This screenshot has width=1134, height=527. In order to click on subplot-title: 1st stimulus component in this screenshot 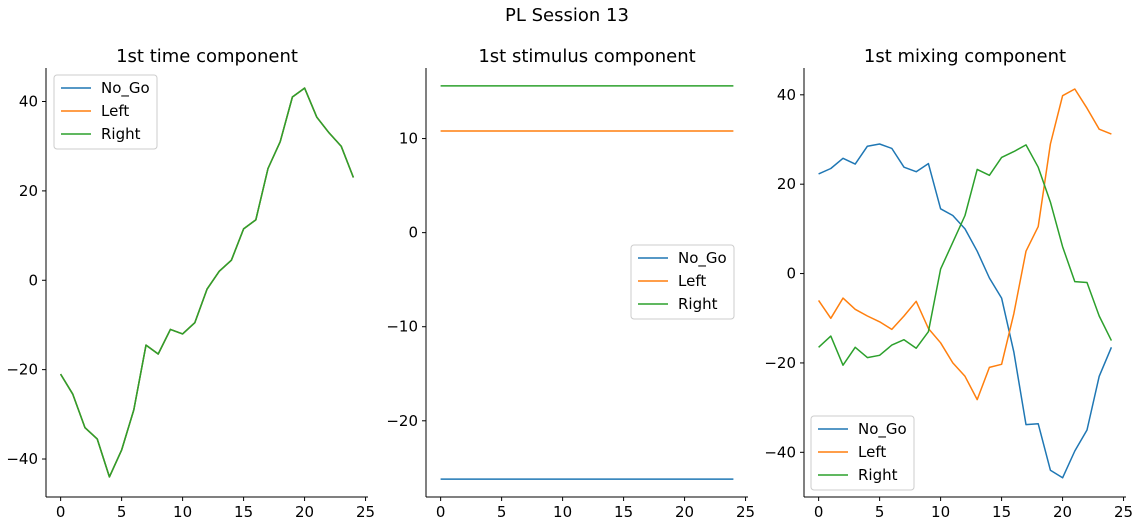, I will do `click(586, 56)`.